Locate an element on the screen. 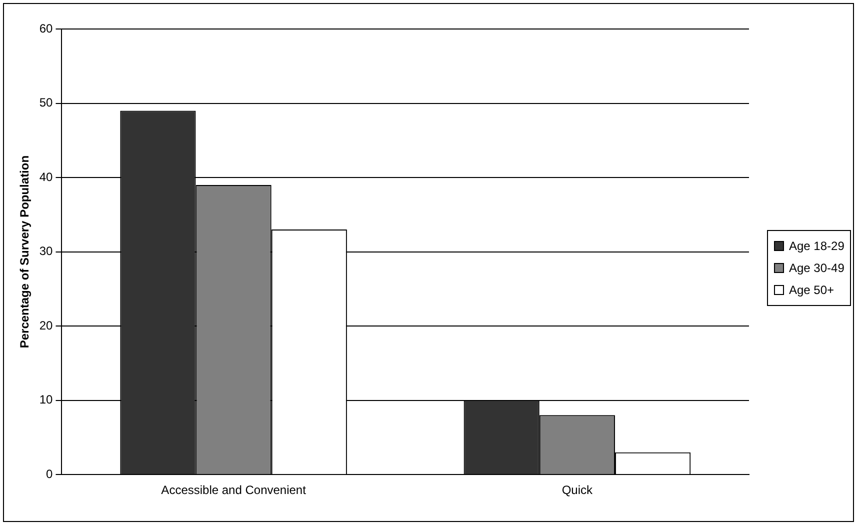 Image resolution: width=859 pixels, height=527 pixels. y-tick-label: 40 is located at coordinates (46, 177).